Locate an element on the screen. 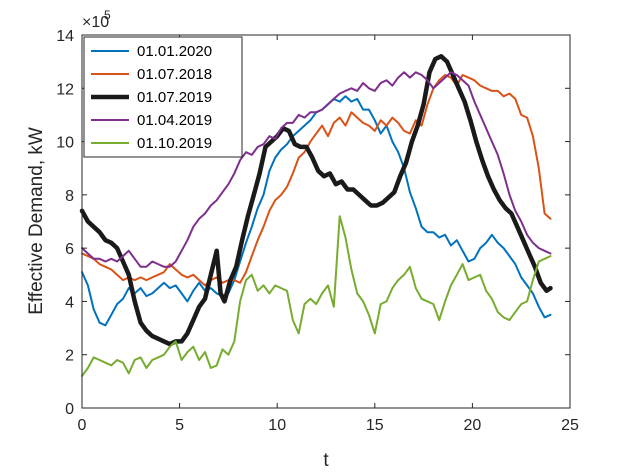 The image size is (630, 472). x-tick-label: 15 is located at coordinates (375, 425).